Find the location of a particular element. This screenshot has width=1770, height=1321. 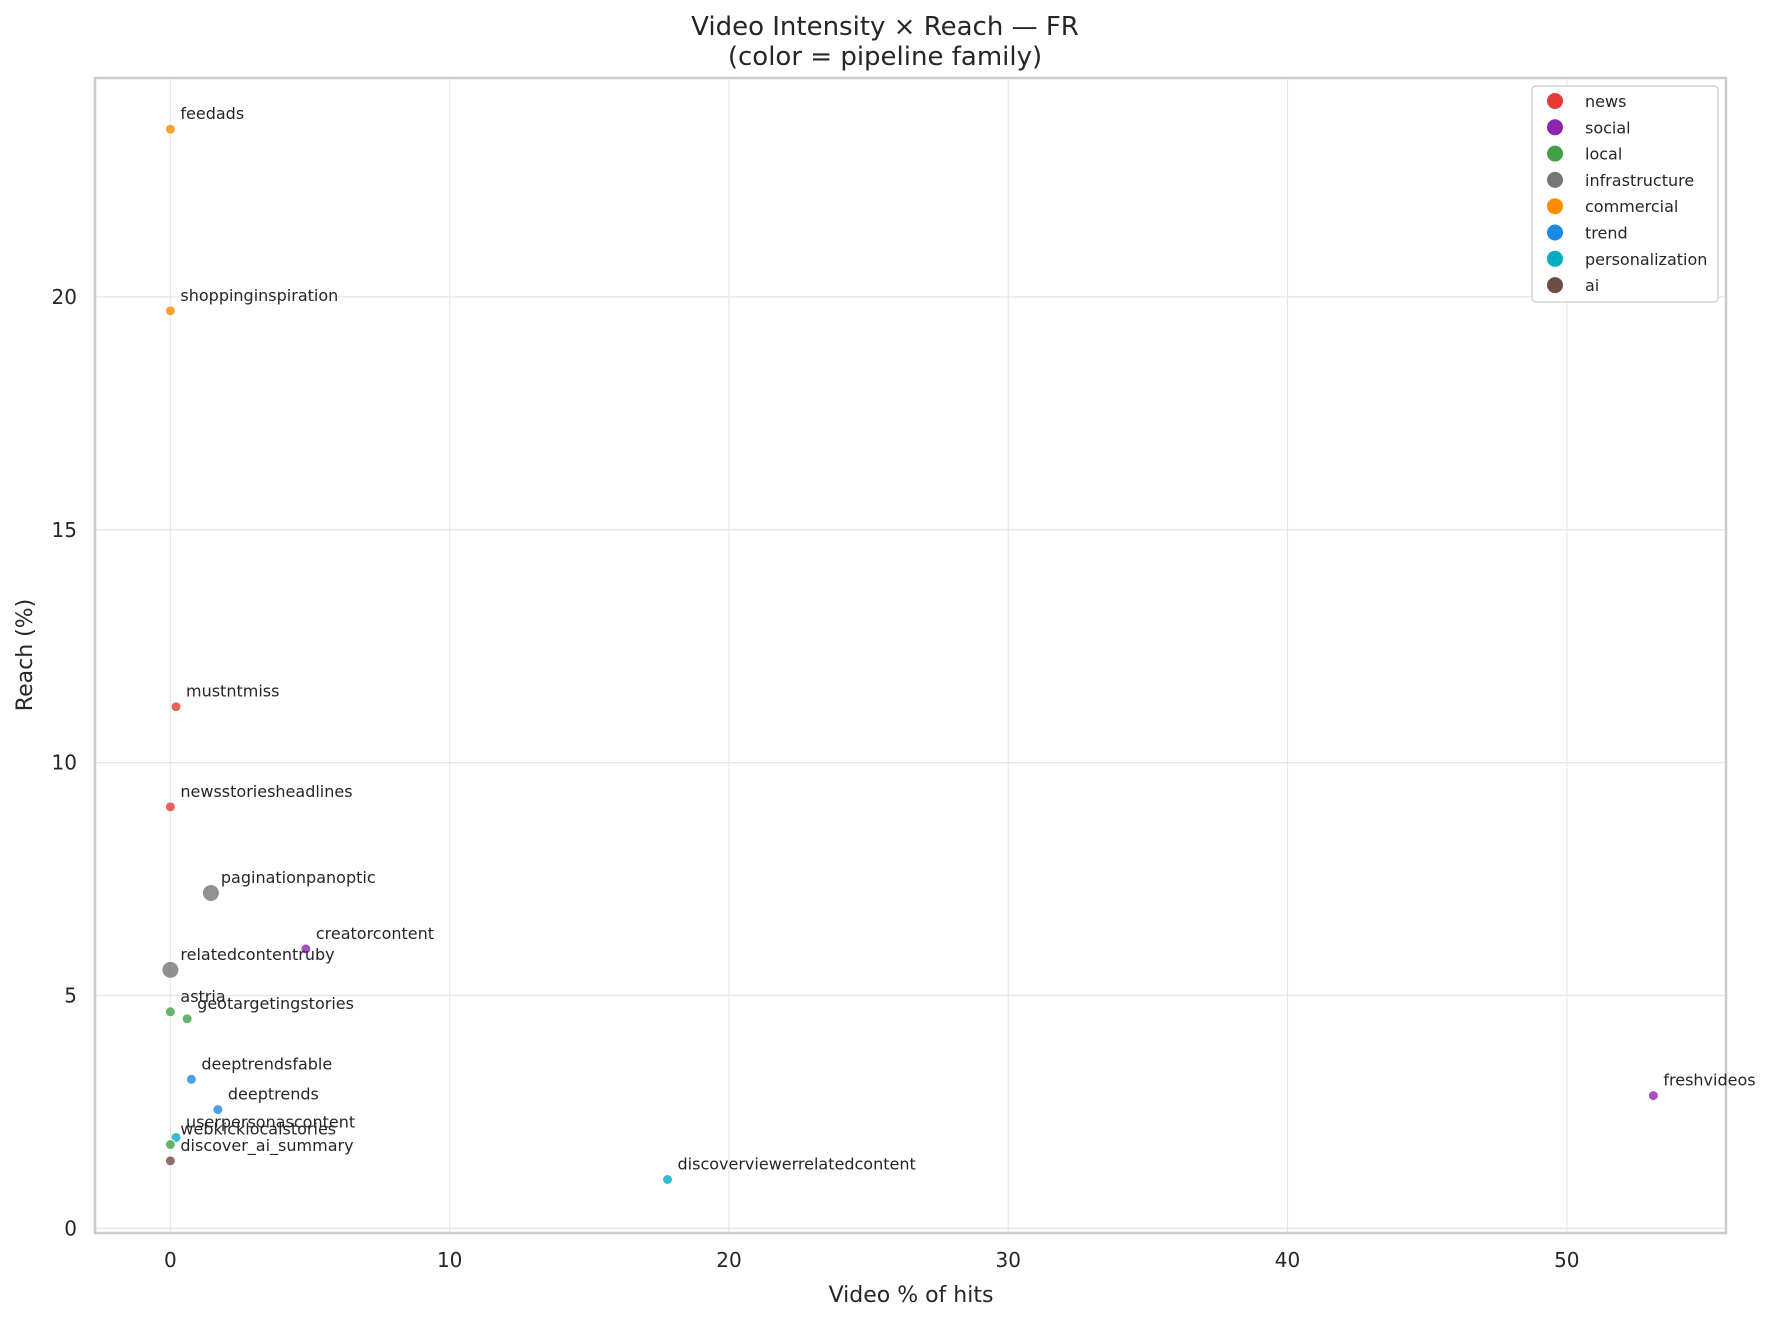

data-point-feedads is located at coordinates (170, 129).